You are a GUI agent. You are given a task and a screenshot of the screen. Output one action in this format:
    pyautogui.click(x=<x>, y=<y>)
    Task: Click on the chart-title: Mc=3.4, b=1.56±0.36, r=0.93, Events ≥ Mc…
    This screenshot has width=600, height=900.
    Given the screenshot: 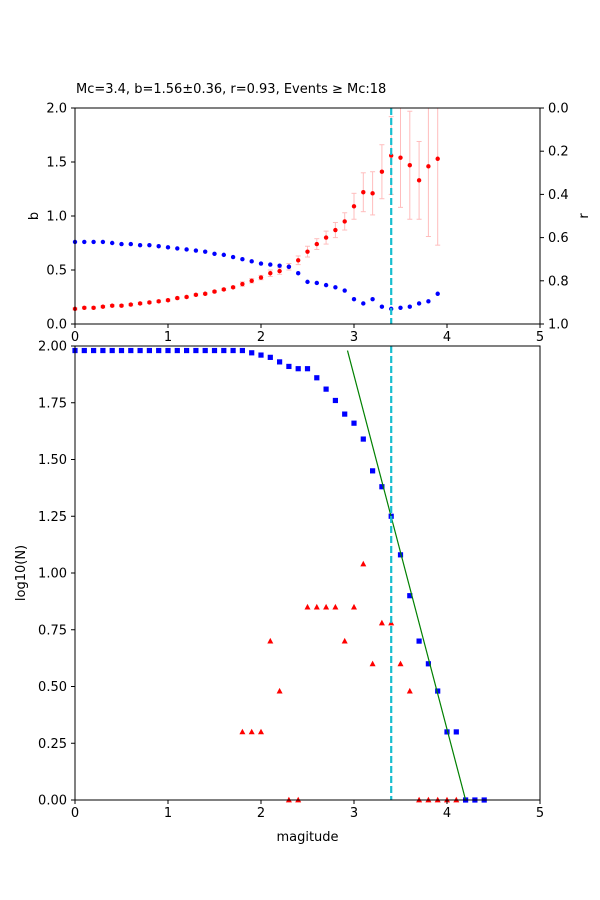 What is the action you would take?
    pyautogui.click(x=231, y=89)
    